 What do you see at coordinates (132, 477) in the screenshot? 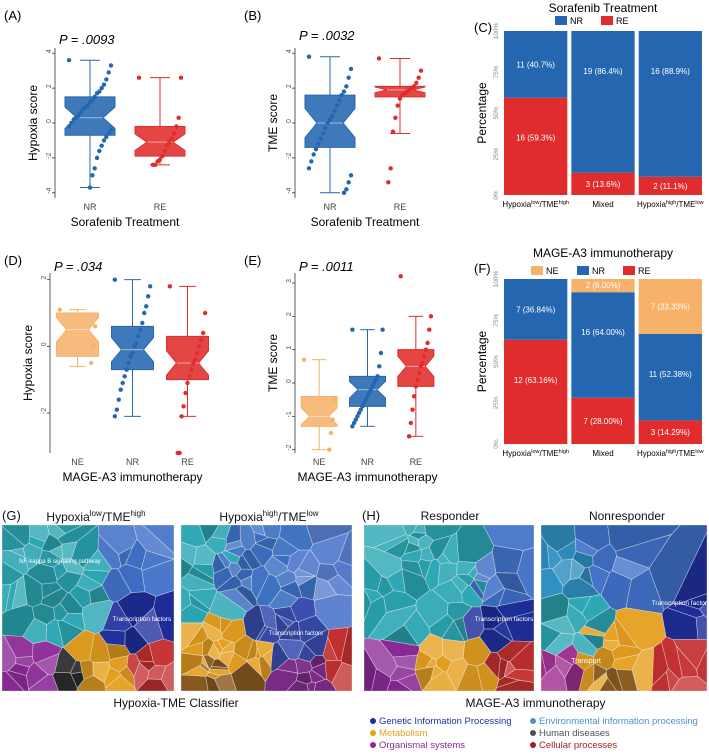
I see `x-axis-label: MAGE-A3 immunotherapy` at bounding box center [132, 477].